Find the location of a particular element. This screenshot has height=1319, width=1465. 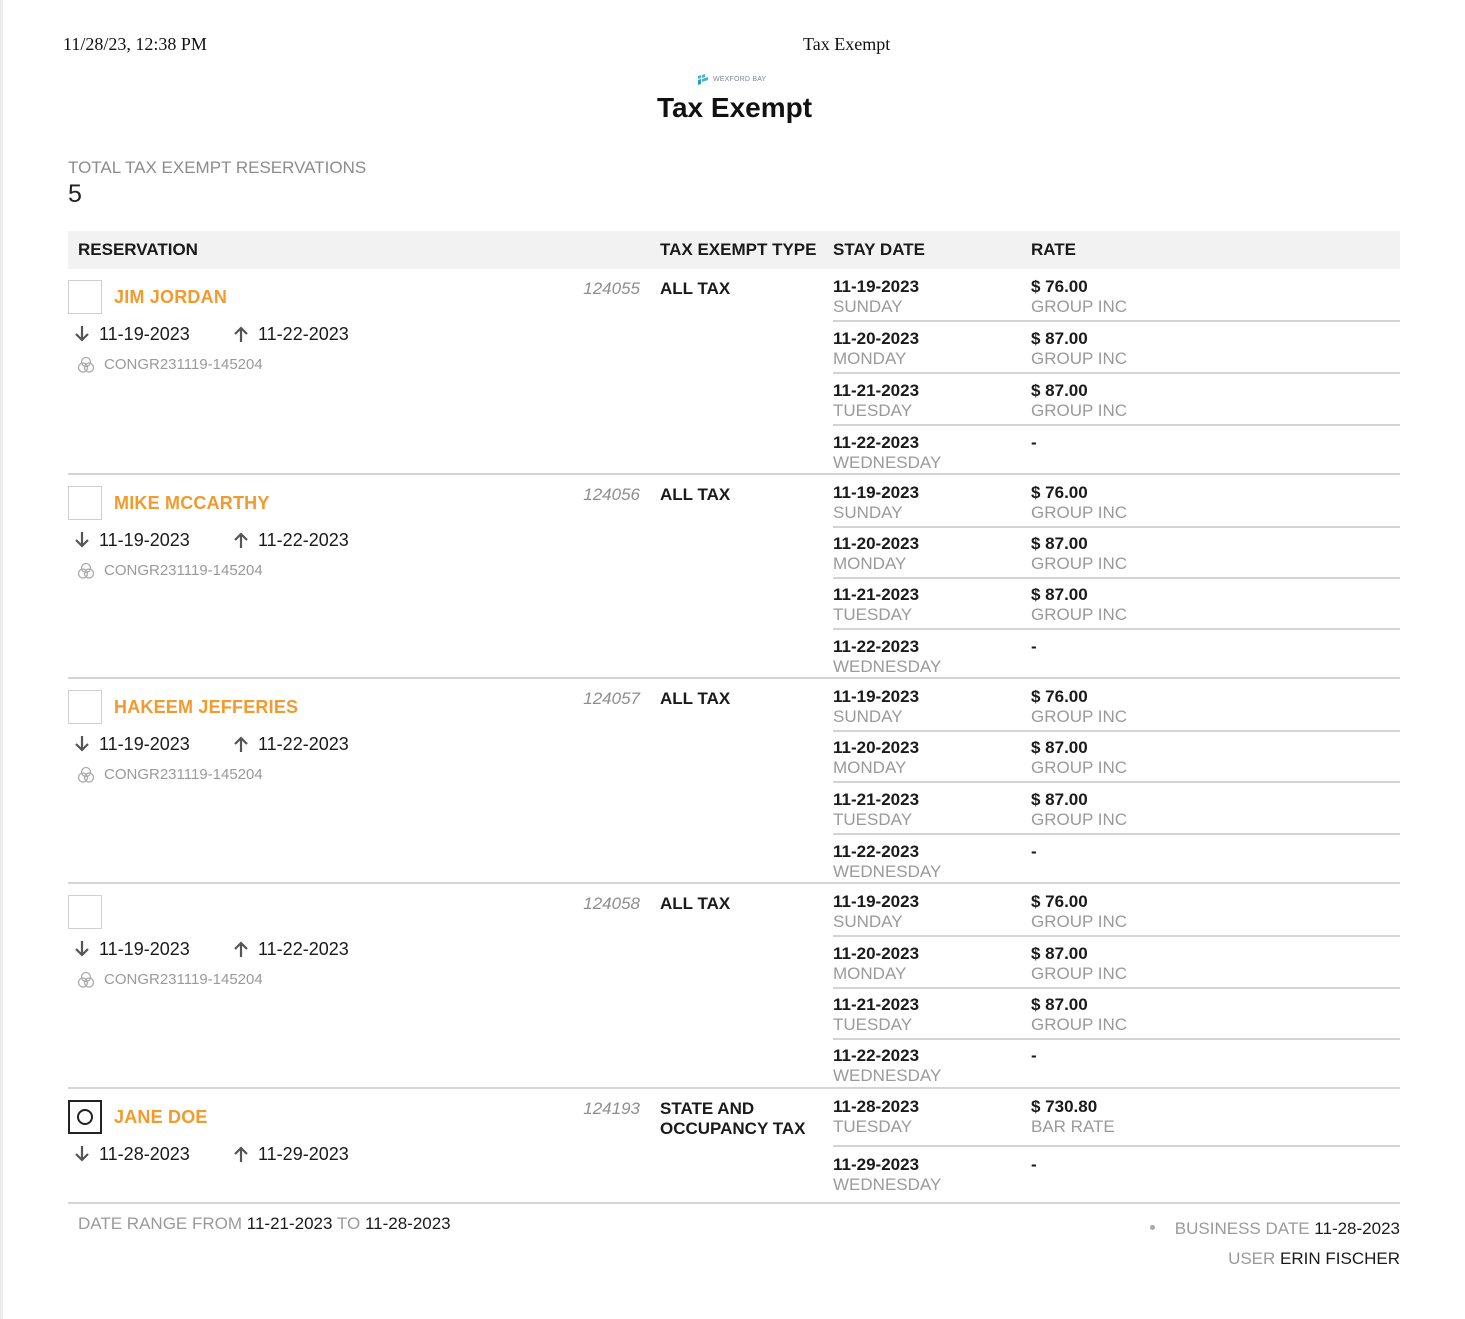

column-header-stay-date: STAY DATE is located at coordinates (879, 249).